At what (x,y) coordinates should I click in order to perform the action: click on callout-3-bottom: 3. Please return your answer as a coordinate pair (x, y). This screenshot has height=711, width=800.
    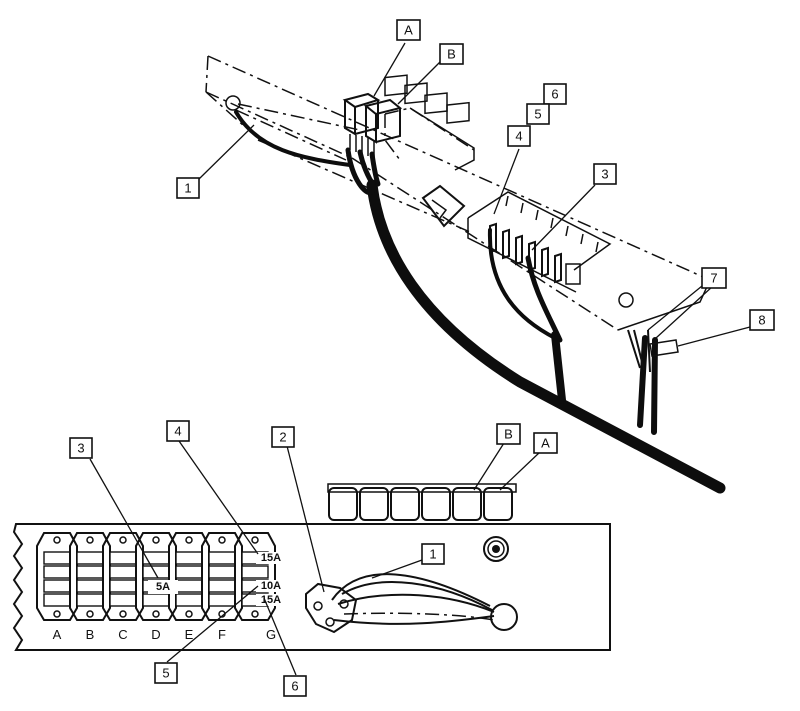
    Looking at the image, I should click on (81, 448).